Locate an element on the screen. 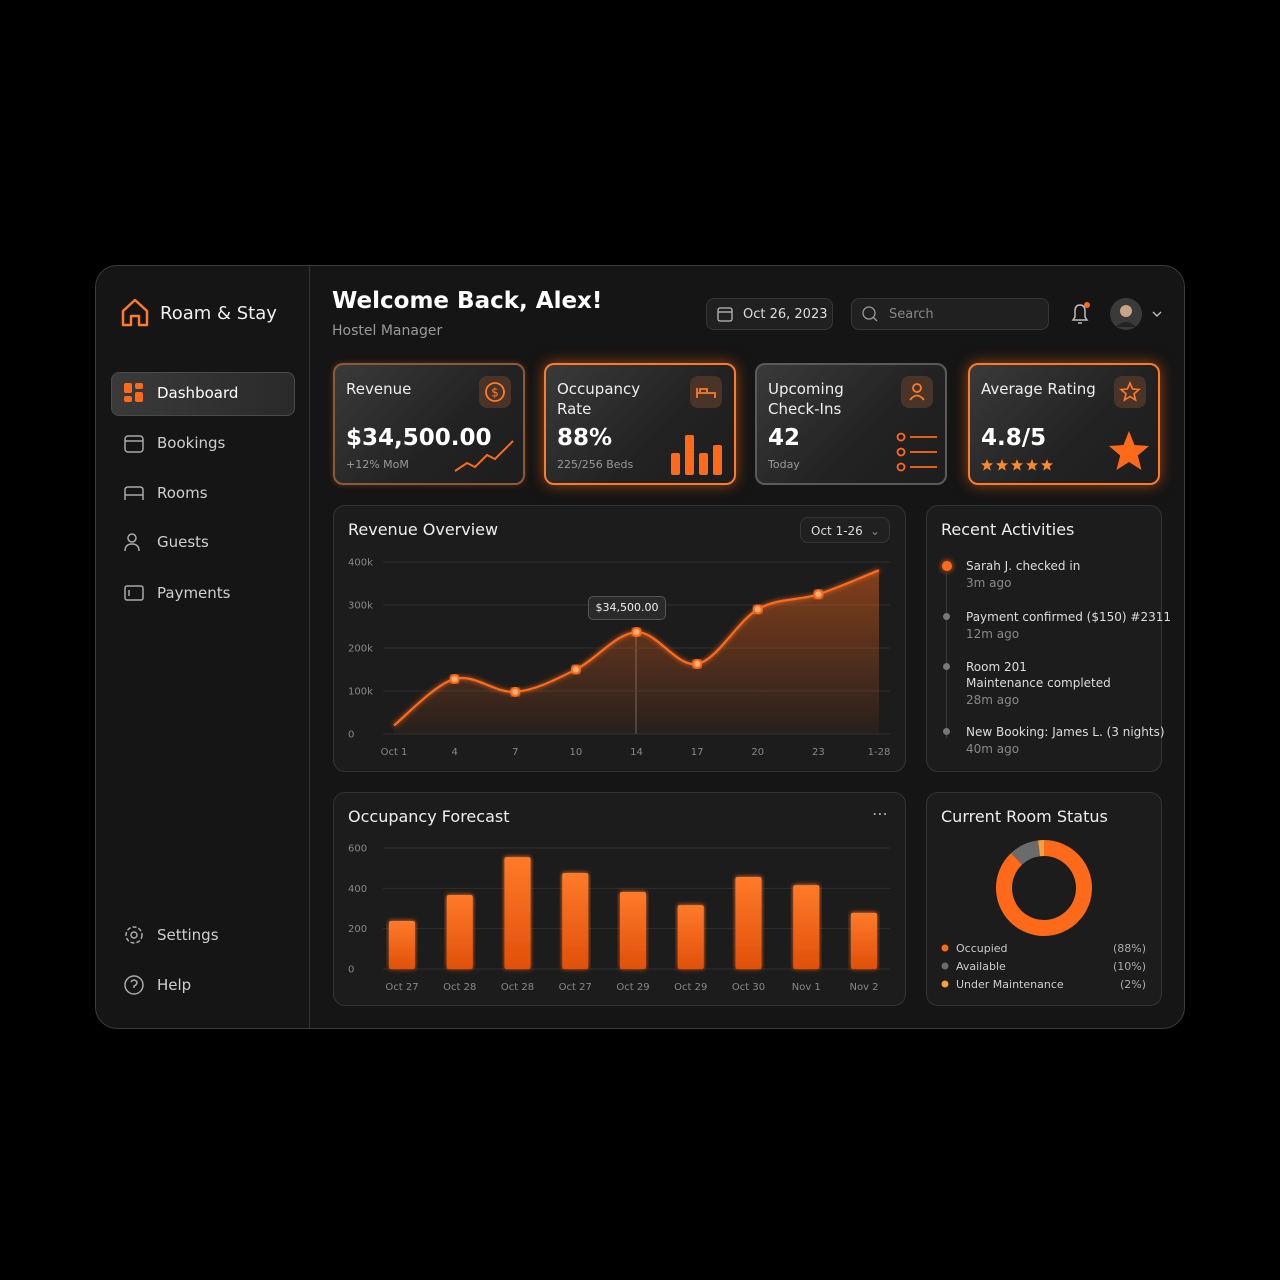 The image size is (1280, 1280). x-tick-label: 10 is located at coordinates (576, 752).